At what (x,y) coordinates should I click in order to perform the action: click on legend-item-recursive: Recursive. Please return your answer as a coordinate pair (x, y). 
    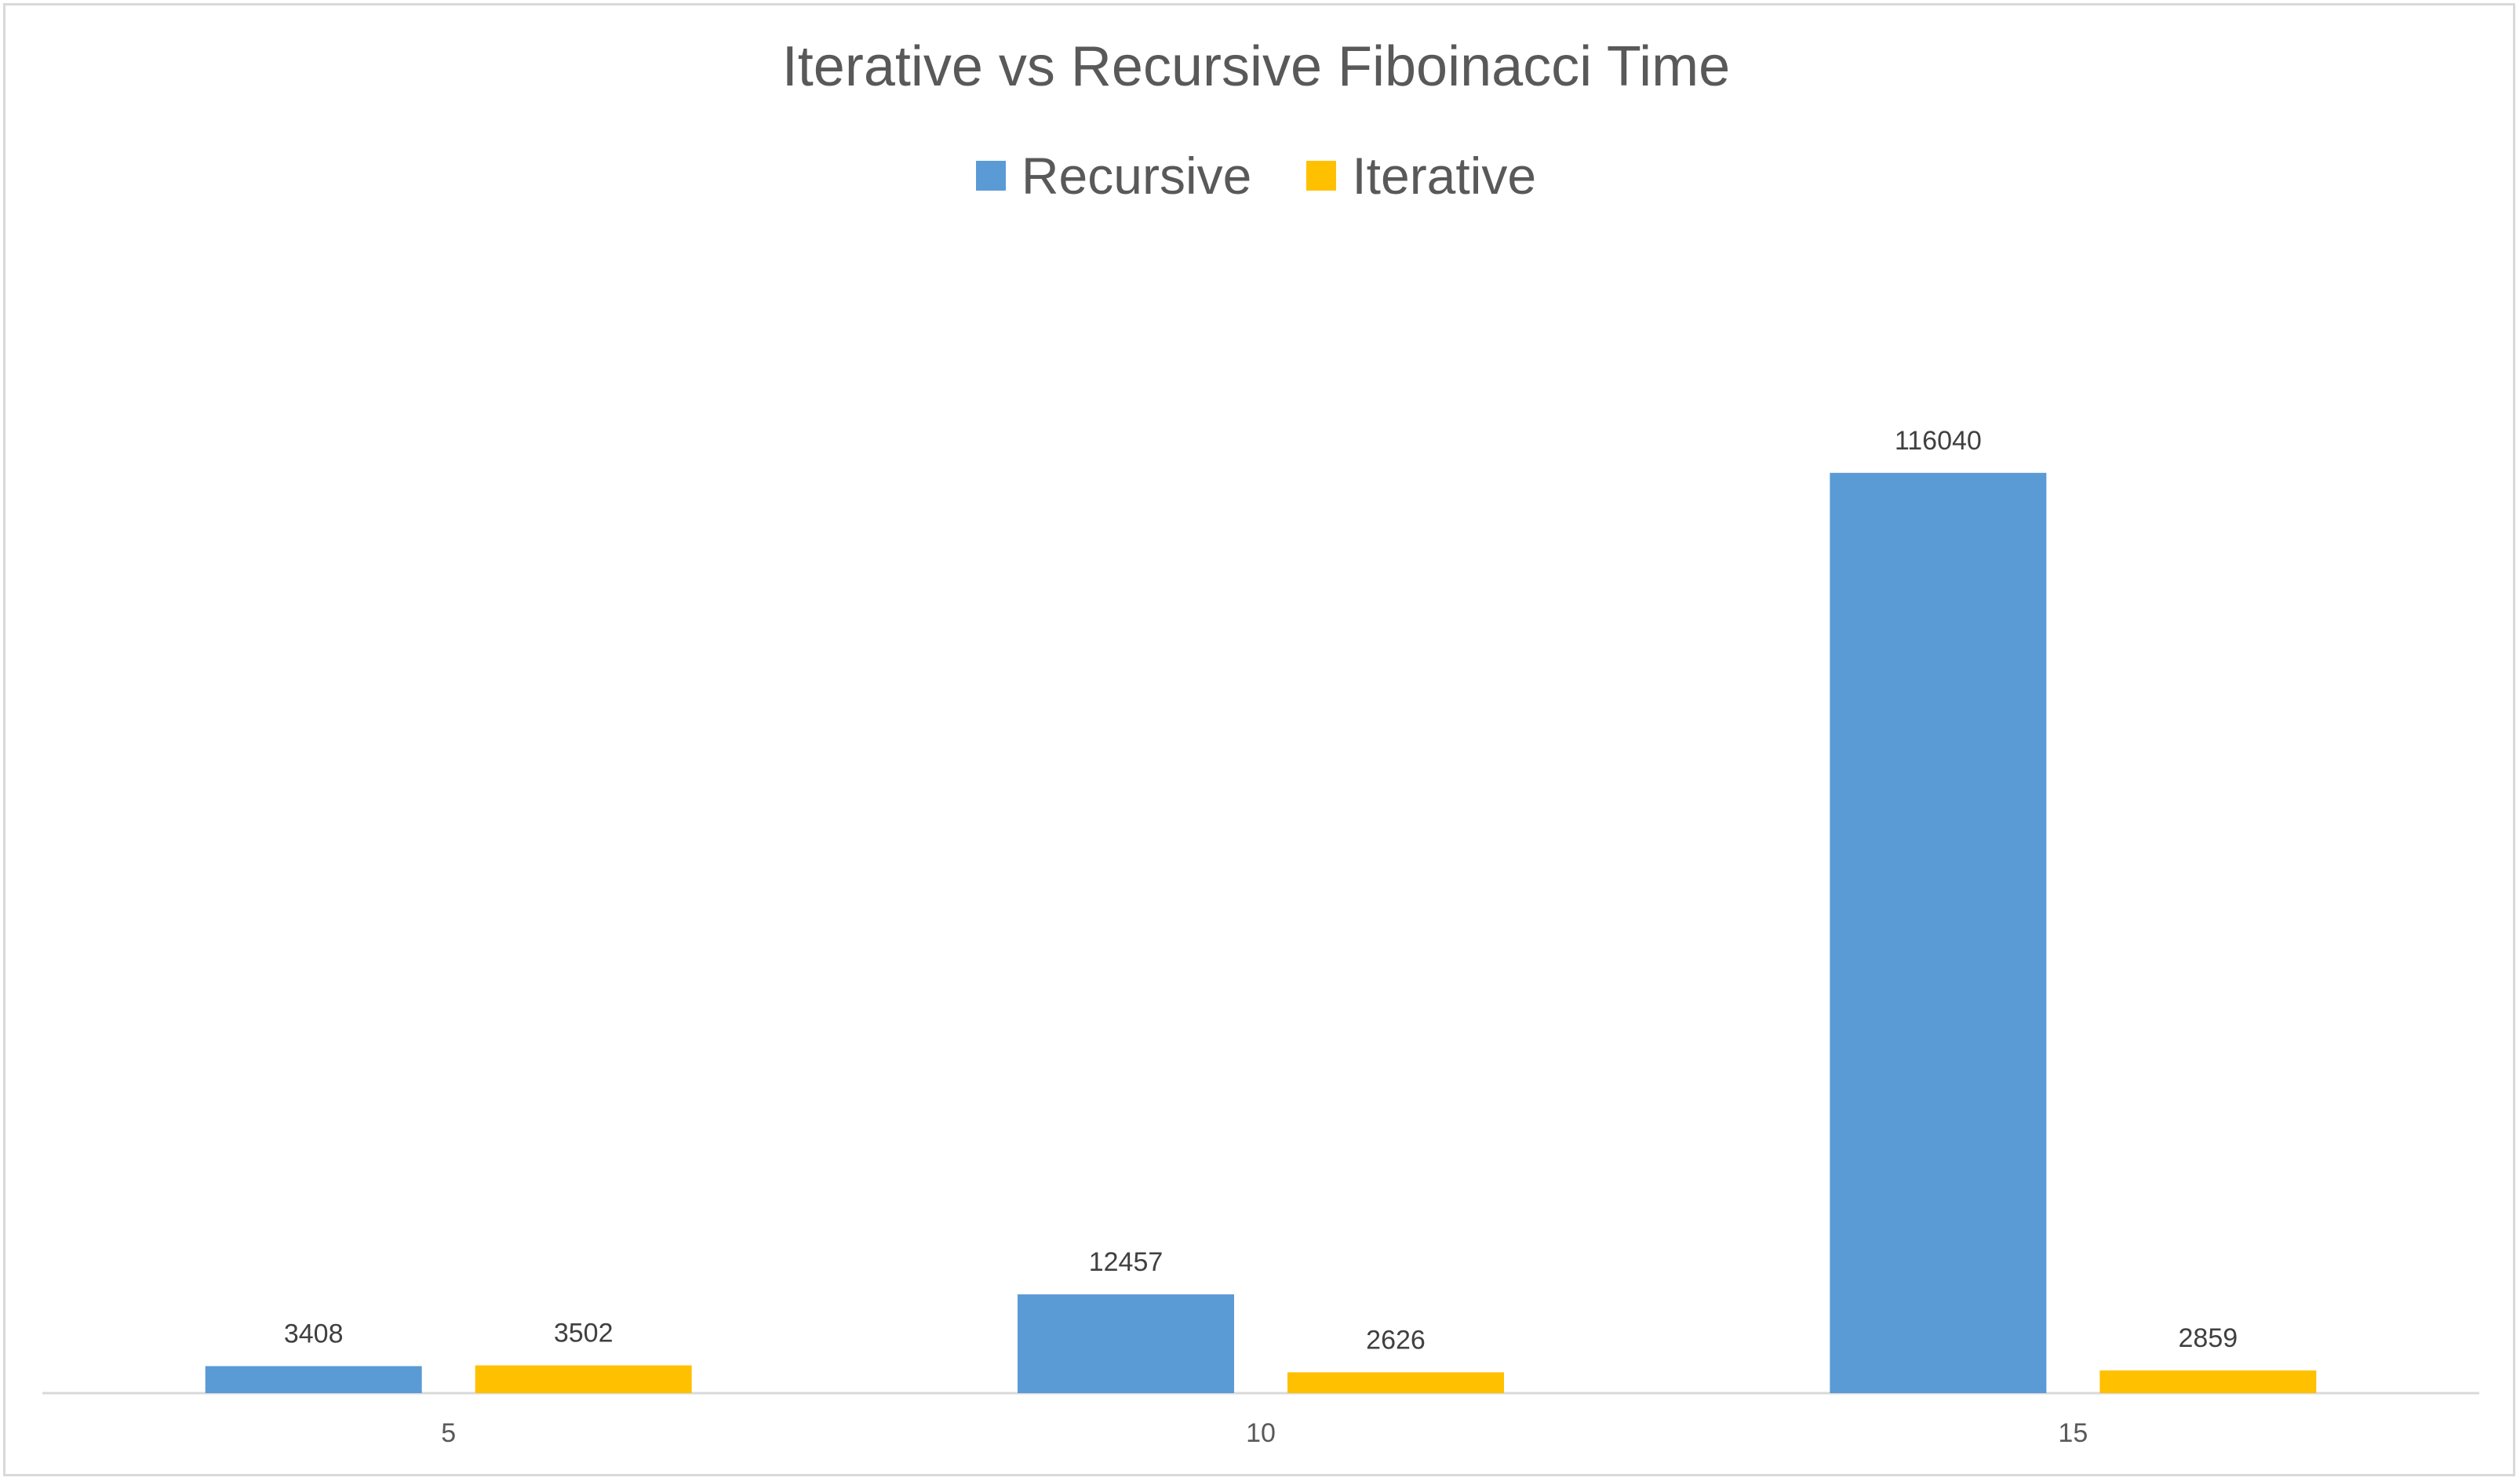
    Looking at the image, I should click on (1113, 176).